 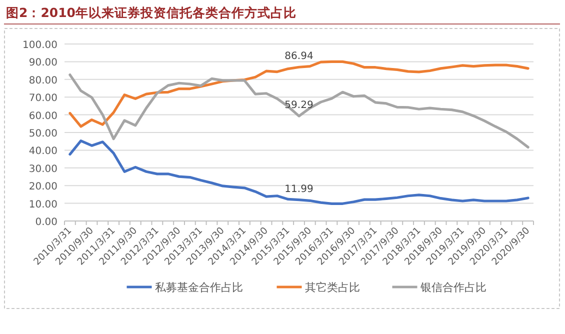 What do you see at coordinates (43, 116) in the screenshot?
I see `y-tick-label: 60.00` at bounding box center [43, 116].